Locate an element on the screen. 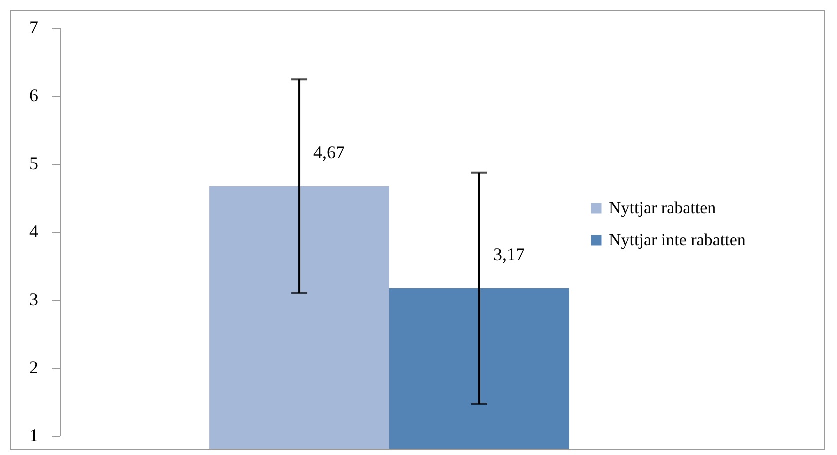  legend-label: Nyttjar inte rabatten is located at coordinates (677, 240).